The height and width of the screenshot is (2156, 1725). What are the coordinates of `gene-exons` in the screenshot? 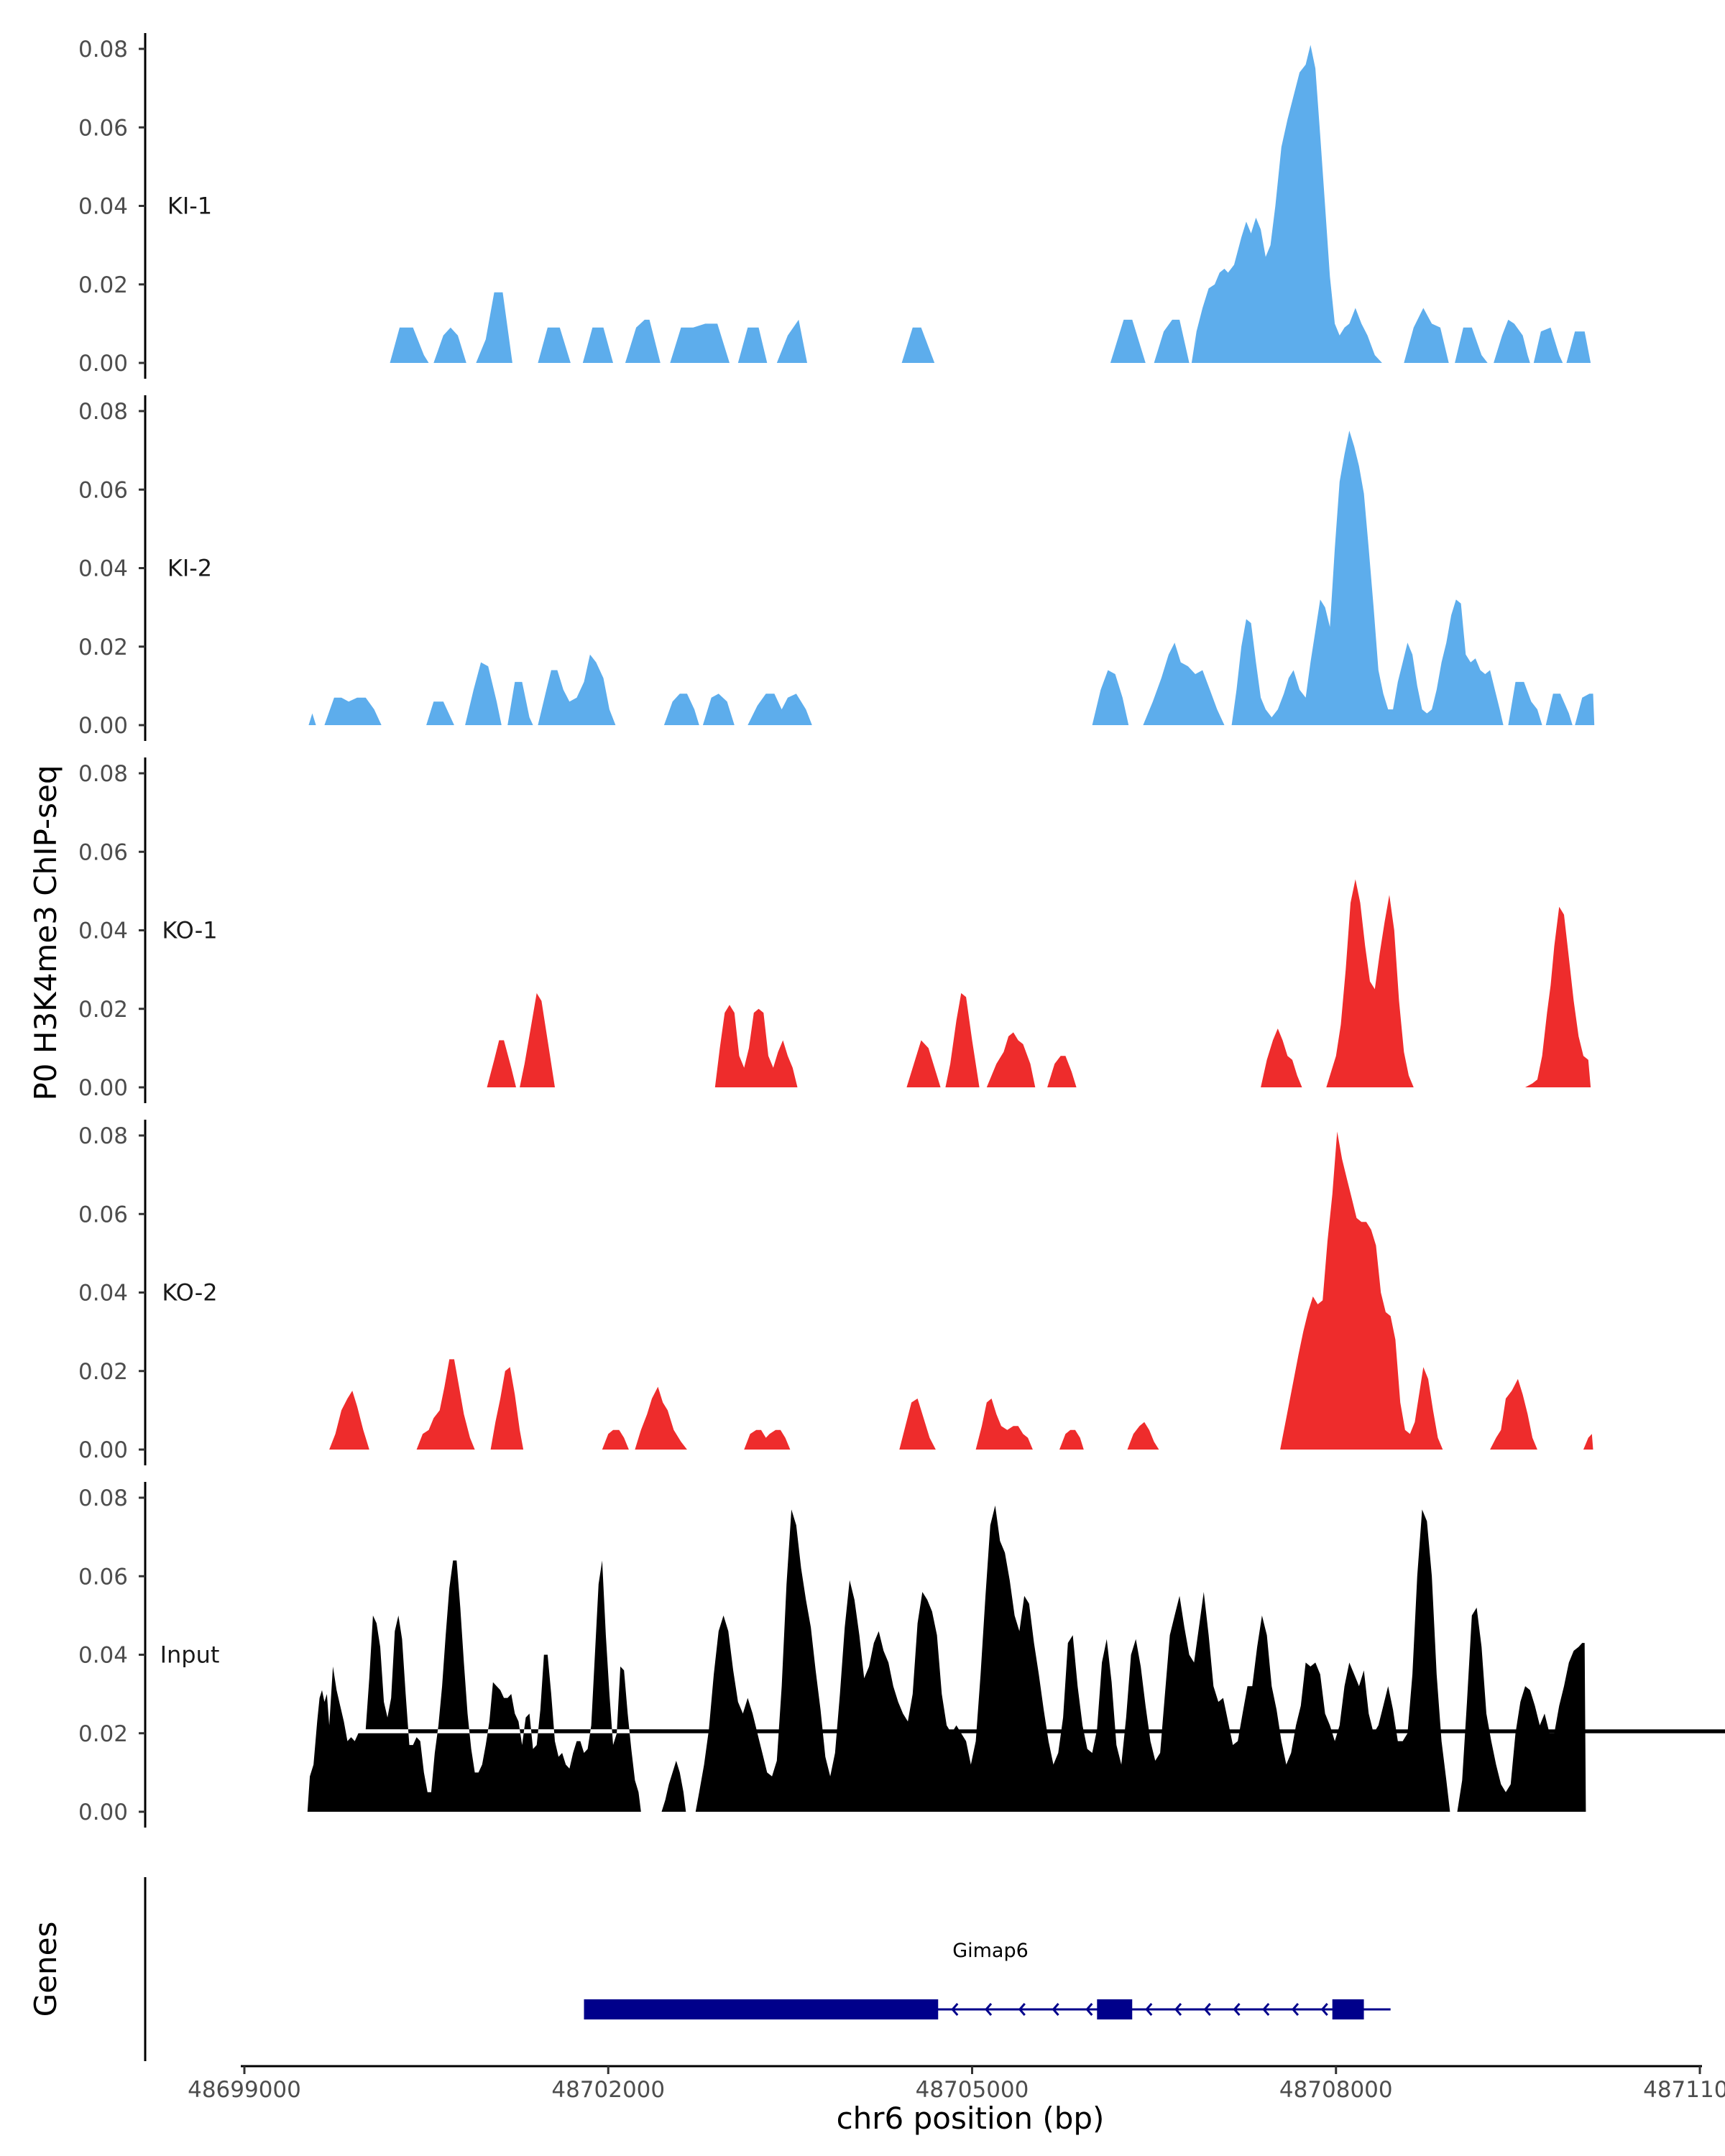 It's located at (974, 2009).